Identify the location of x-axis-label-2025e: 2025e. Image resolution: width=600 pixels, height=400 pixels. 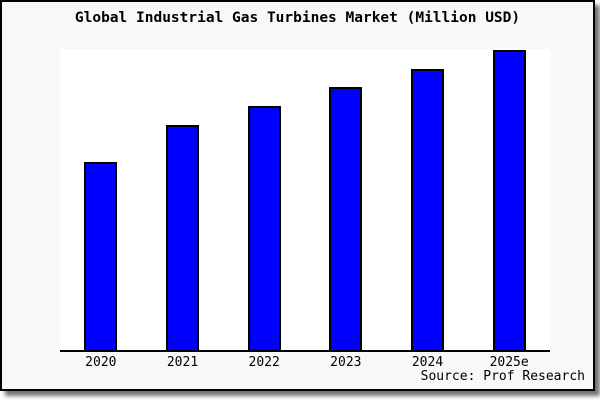
(509, 362).